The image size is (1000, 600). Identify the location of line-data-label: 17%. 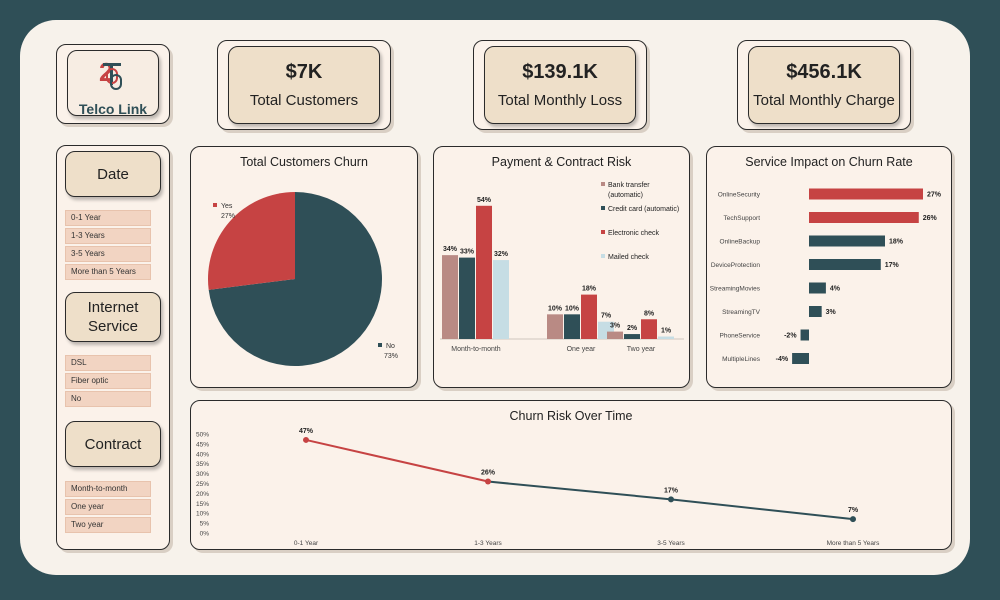
(671, 490).